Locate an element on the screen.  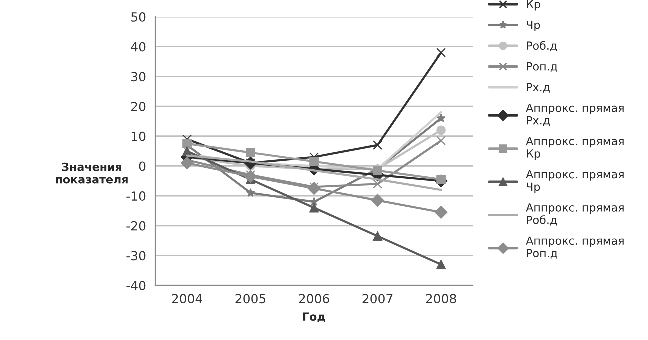
y-tick-label: -10 is located at coordinates (136, 196).